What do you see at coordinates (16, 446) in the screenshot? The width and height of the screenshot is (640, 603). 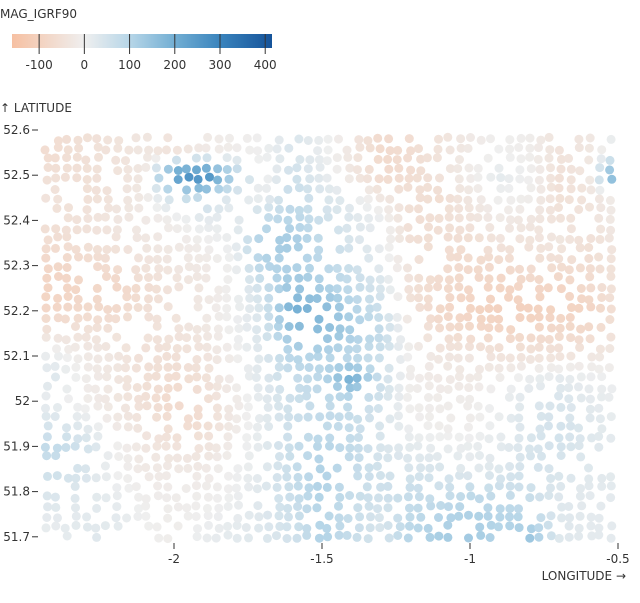 I see `y-tick-label: 51.9` at bounding box center [16, 446].